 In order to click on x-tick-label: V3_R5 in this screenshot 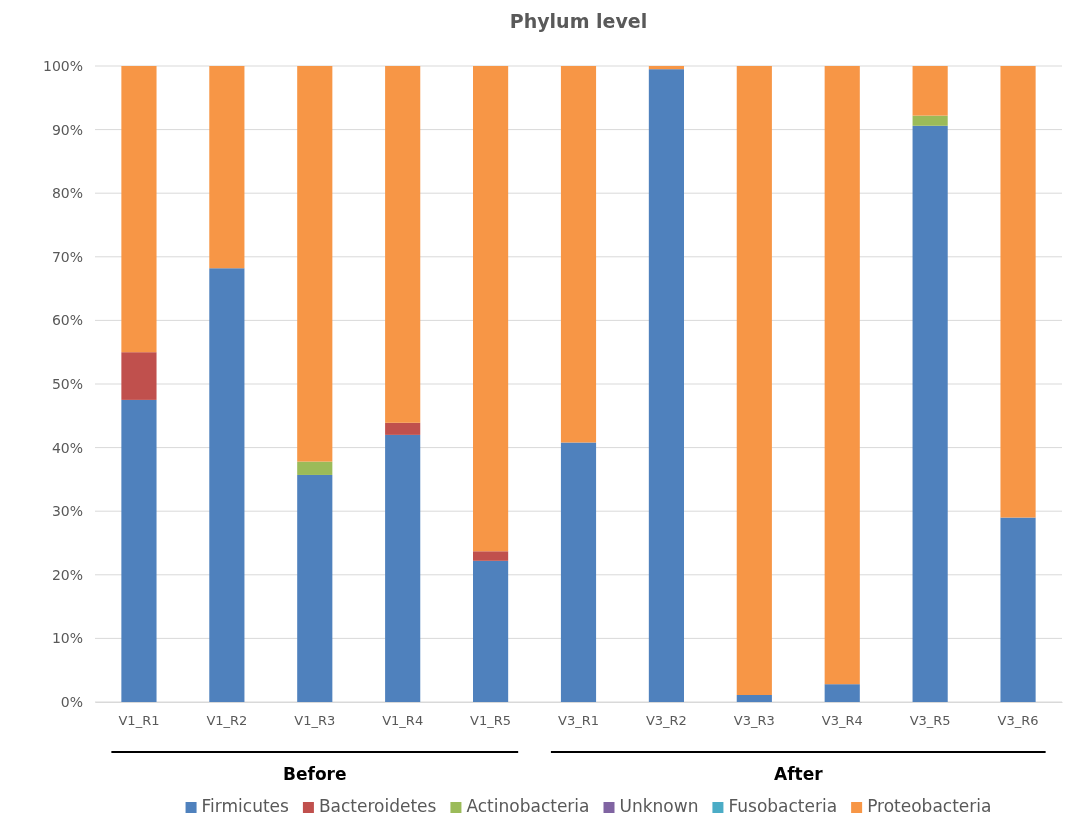, I will do `click(930, 721)`.